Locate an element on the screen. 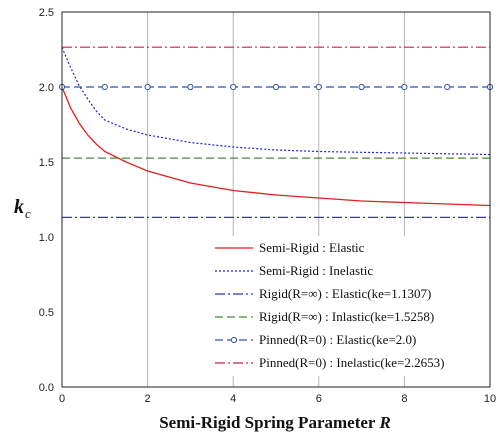  y-axis-title: k c is located at coordinates (22, 208).